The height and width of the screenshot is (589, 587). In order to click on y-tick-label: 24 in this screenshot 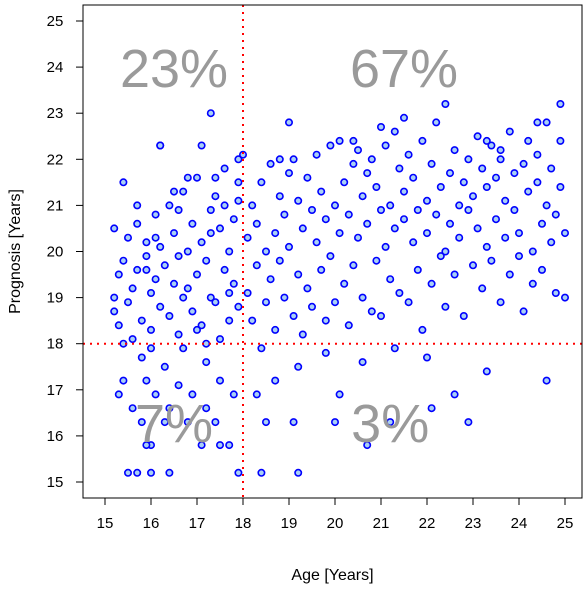, I will do `click(55, 67)`.